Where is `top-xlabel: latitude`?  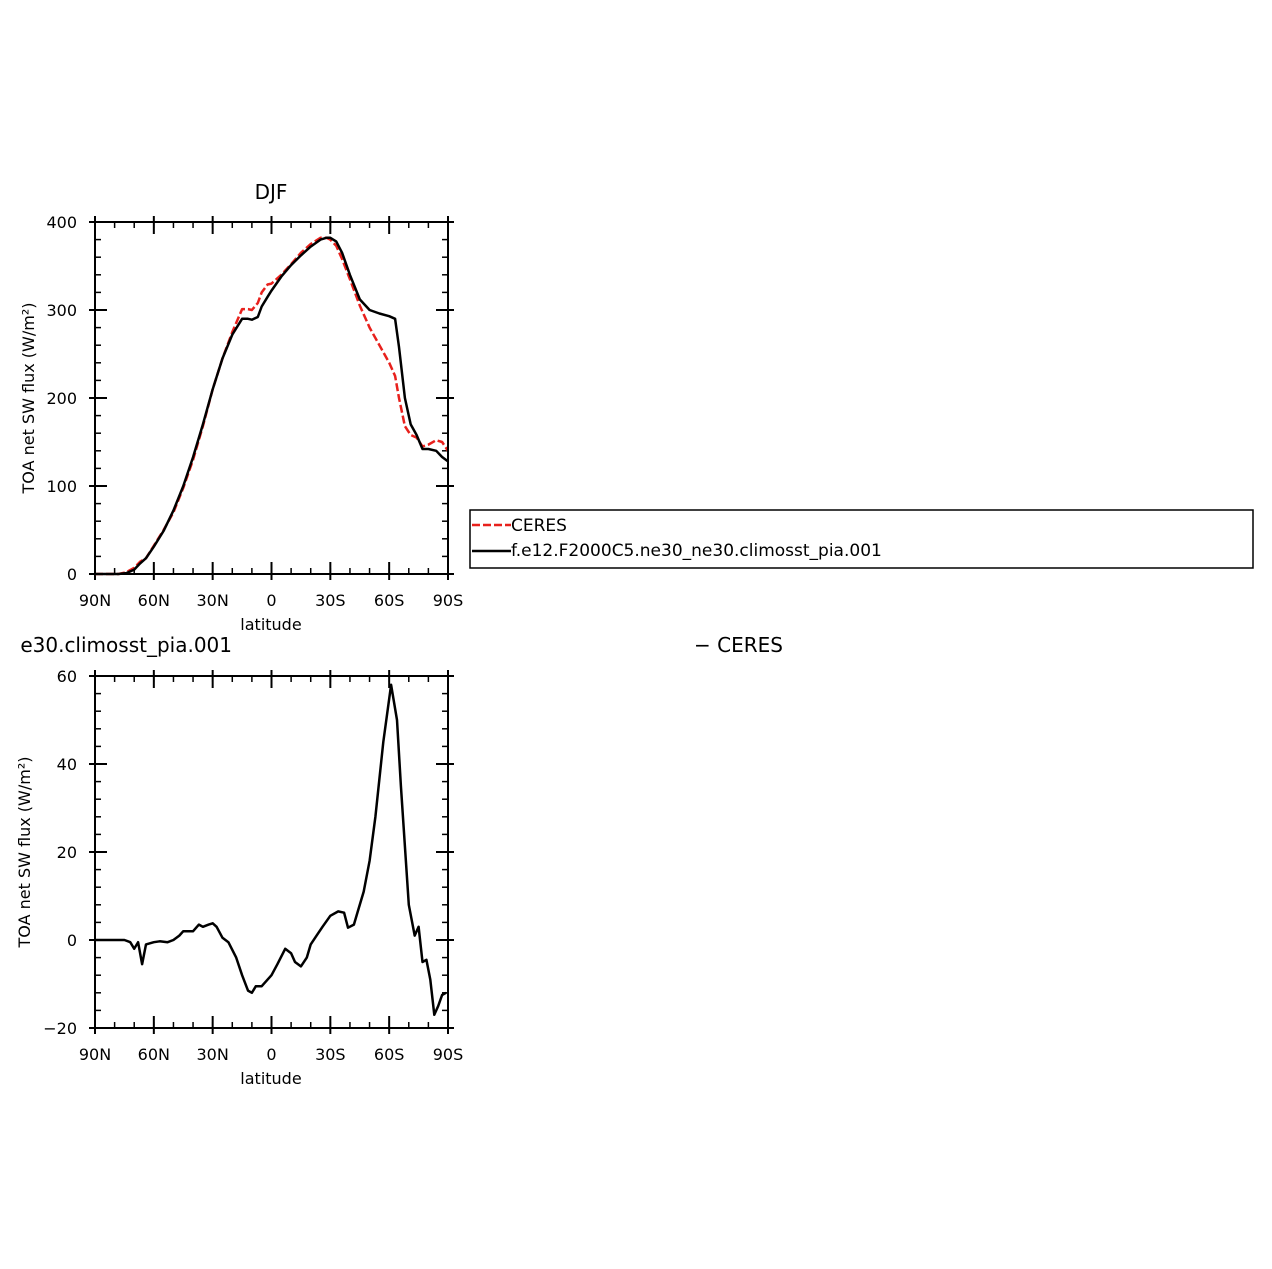
top-xlabel: latitude is located at coordinates (270, 624).